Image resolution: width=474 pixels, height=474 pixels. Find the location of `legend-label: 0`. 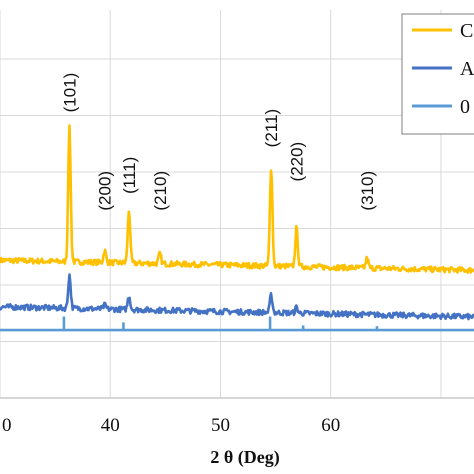

legend-label: 0 is located at coordinates (465, 107).